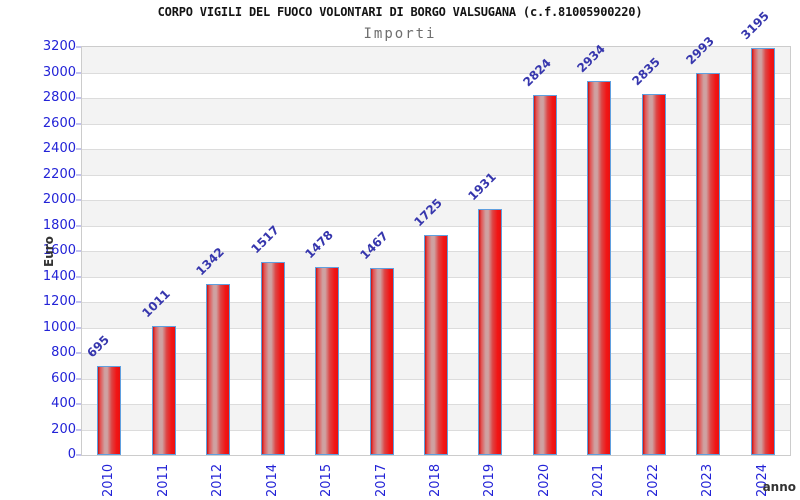 The width and height of the screenshot is (800, 500). What do you see at coordinates (435, 480) in the screenshot?
I see `x-tick-label: 2018` at bounding box center [435, 480].